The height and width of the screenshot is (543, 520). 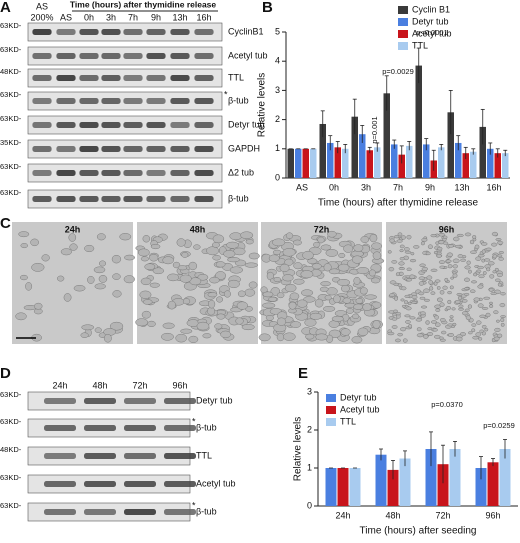 I want to click on lane-label: 13h, so click(x=179, y=17).